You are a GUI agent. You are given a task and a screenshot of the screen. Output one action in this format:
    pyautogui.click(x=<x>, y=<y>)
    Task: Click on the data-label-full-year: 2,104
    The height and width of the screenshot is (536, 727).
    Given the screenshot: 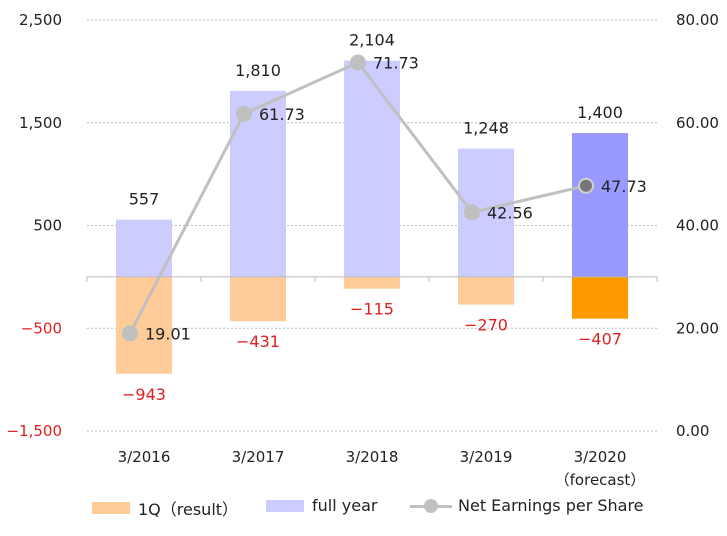 What is the action you would take?
    pyautogui.click(x=372, y=40)
    